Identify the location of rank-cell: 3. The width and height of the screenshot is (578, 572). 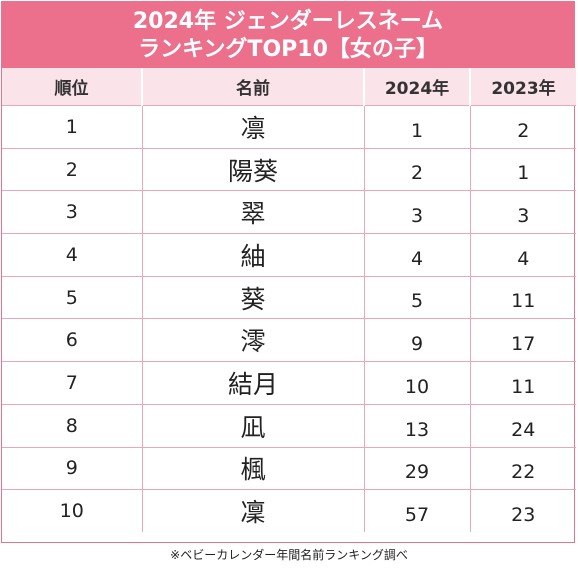
(72, 212).